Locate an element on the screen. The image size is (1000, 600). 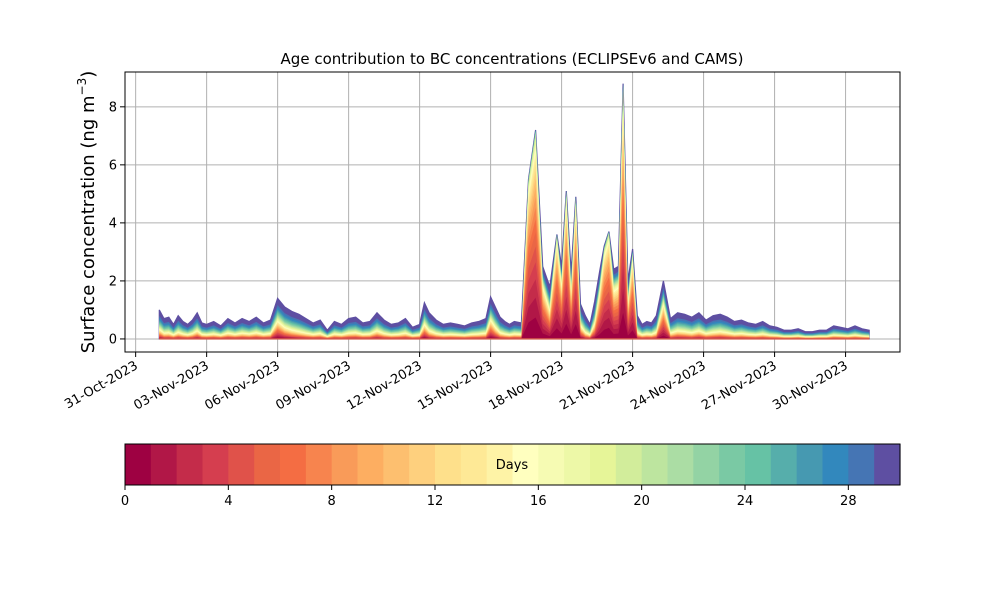
colorbar-tick-label: 24 is located at coordinates (745, 501).